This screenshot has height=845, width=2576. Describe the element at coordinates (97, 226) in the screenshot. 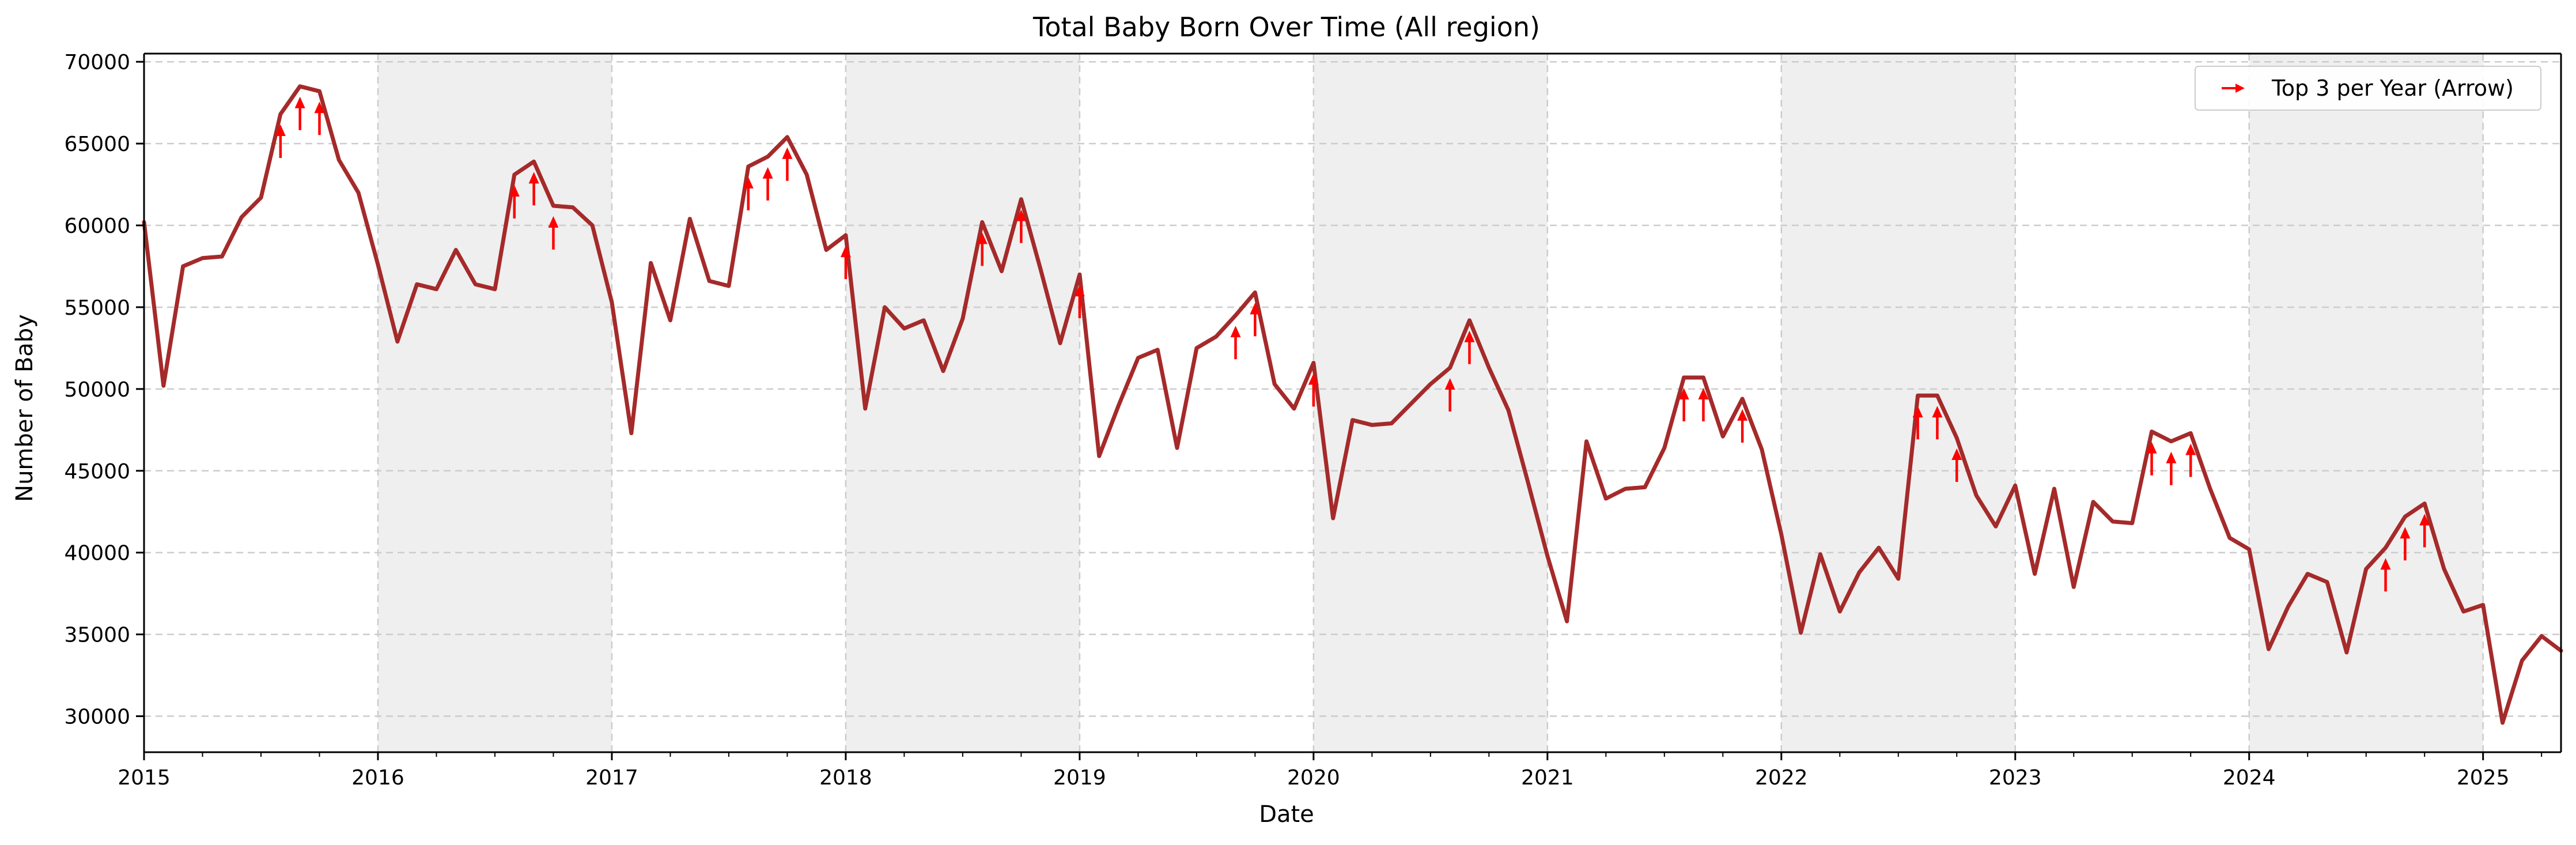

I see `y-tick-label-60000: 60000` at that location.